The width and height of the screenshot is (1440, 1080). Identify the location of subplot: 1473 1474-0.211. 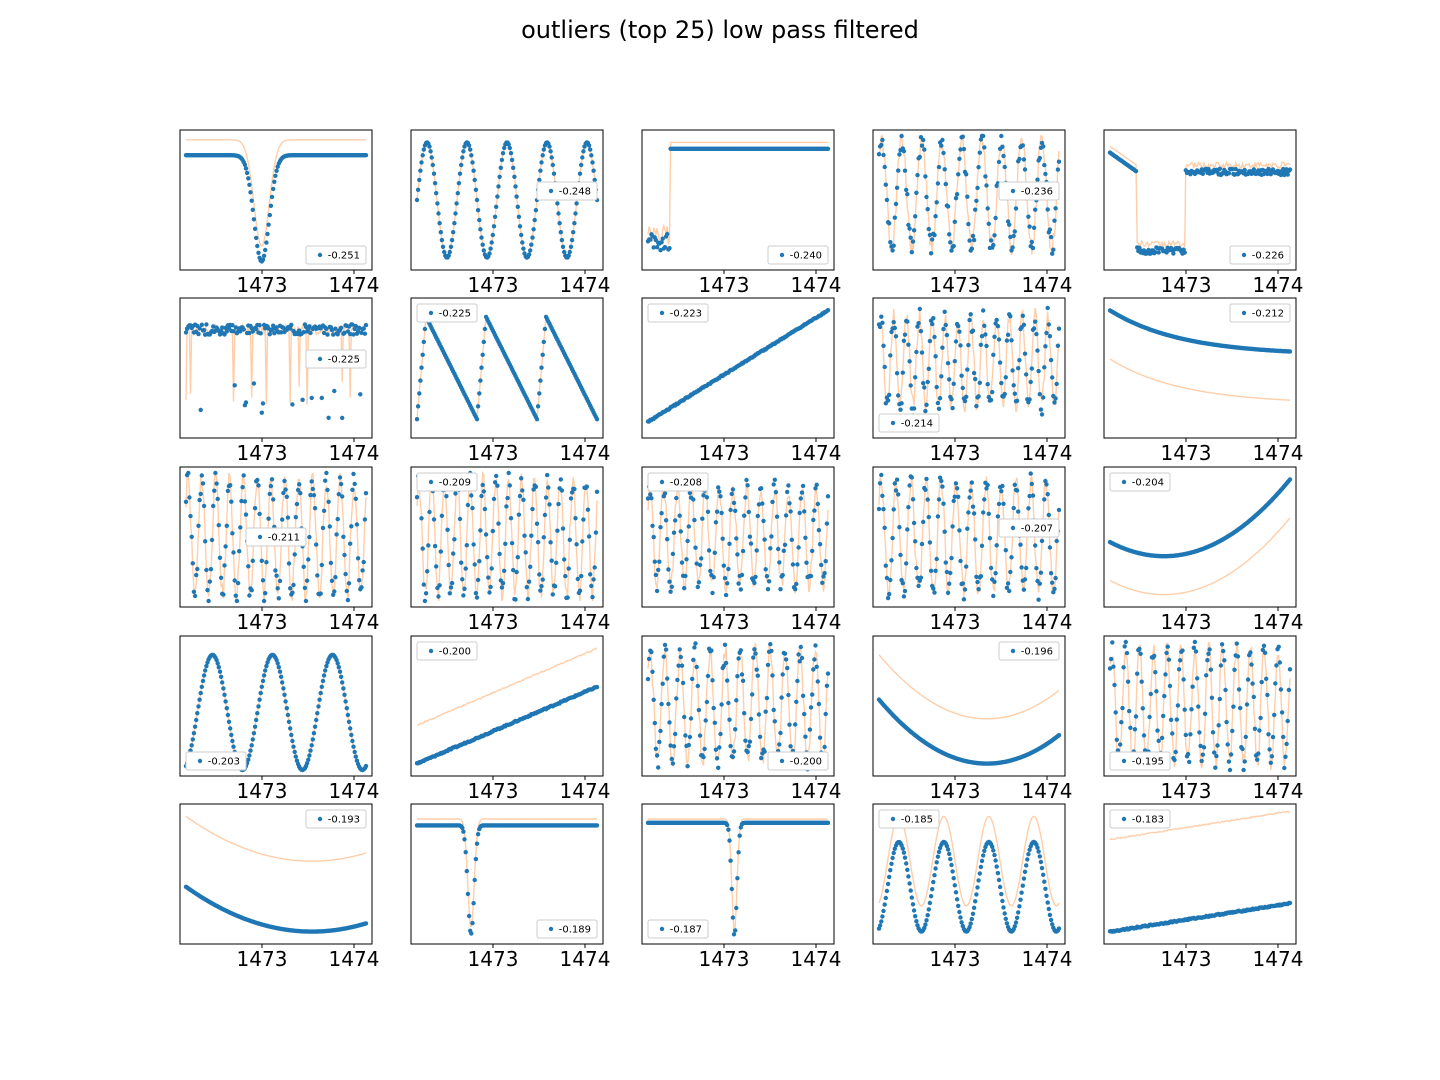
(279, 550).